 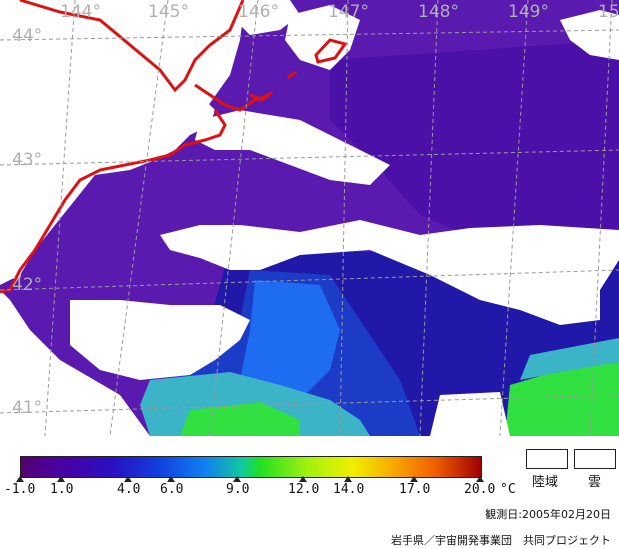 I want to click on cloud-patch-south, so click(x=470, y=414).